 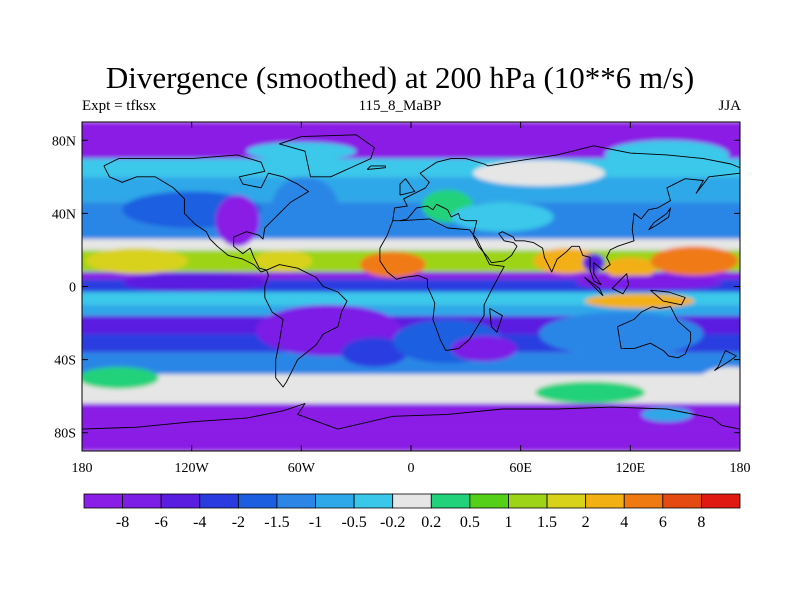 I want to click on x-tick-label: 60E, so click(x=520, y=468).